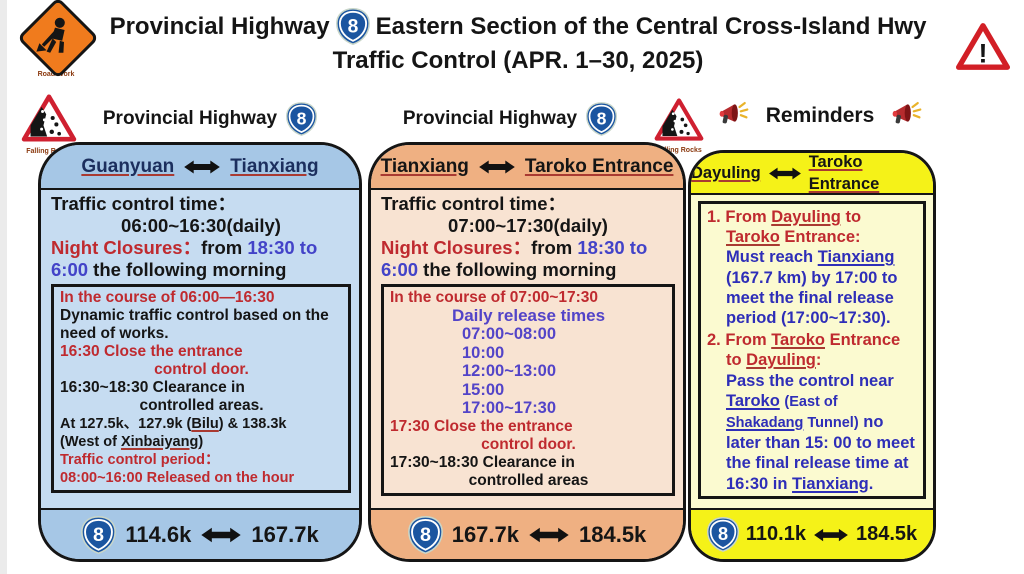 This screenshot has width=1024, height=574. What do you see at coordinates (483, 389) in the screenshot?
I see `release-time: 15:00` at bounding box center [483, 389].